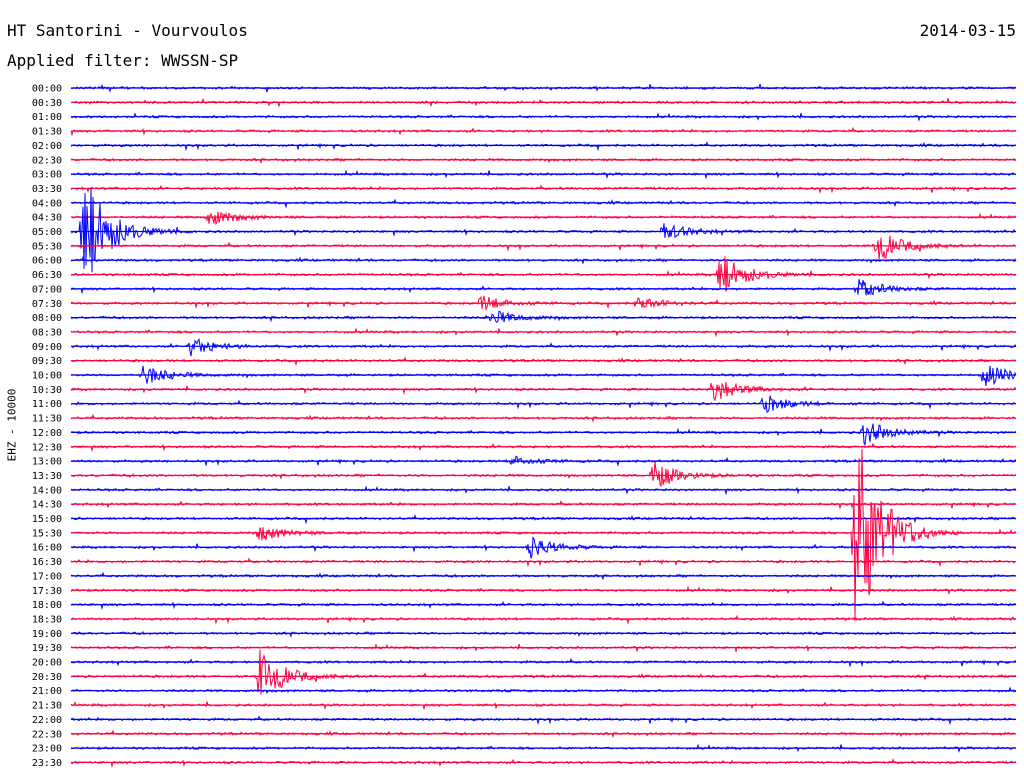 The height and width of the screenshot is (780, 1024). What do you see at coordinates (47, 677) in the screenshot?
I see `row-time-label: 20:30` at bounding box center [47, 677].